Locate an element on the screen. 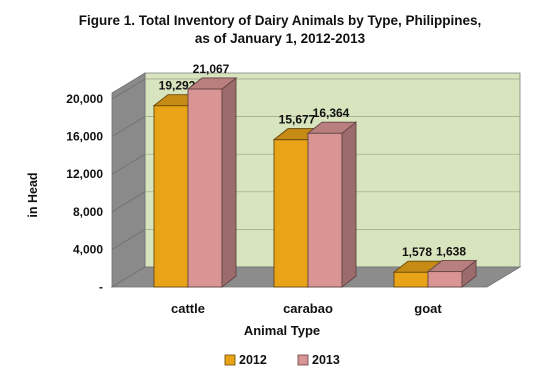  y-tick-label: 8,000 is located at coordinates (88, 212).